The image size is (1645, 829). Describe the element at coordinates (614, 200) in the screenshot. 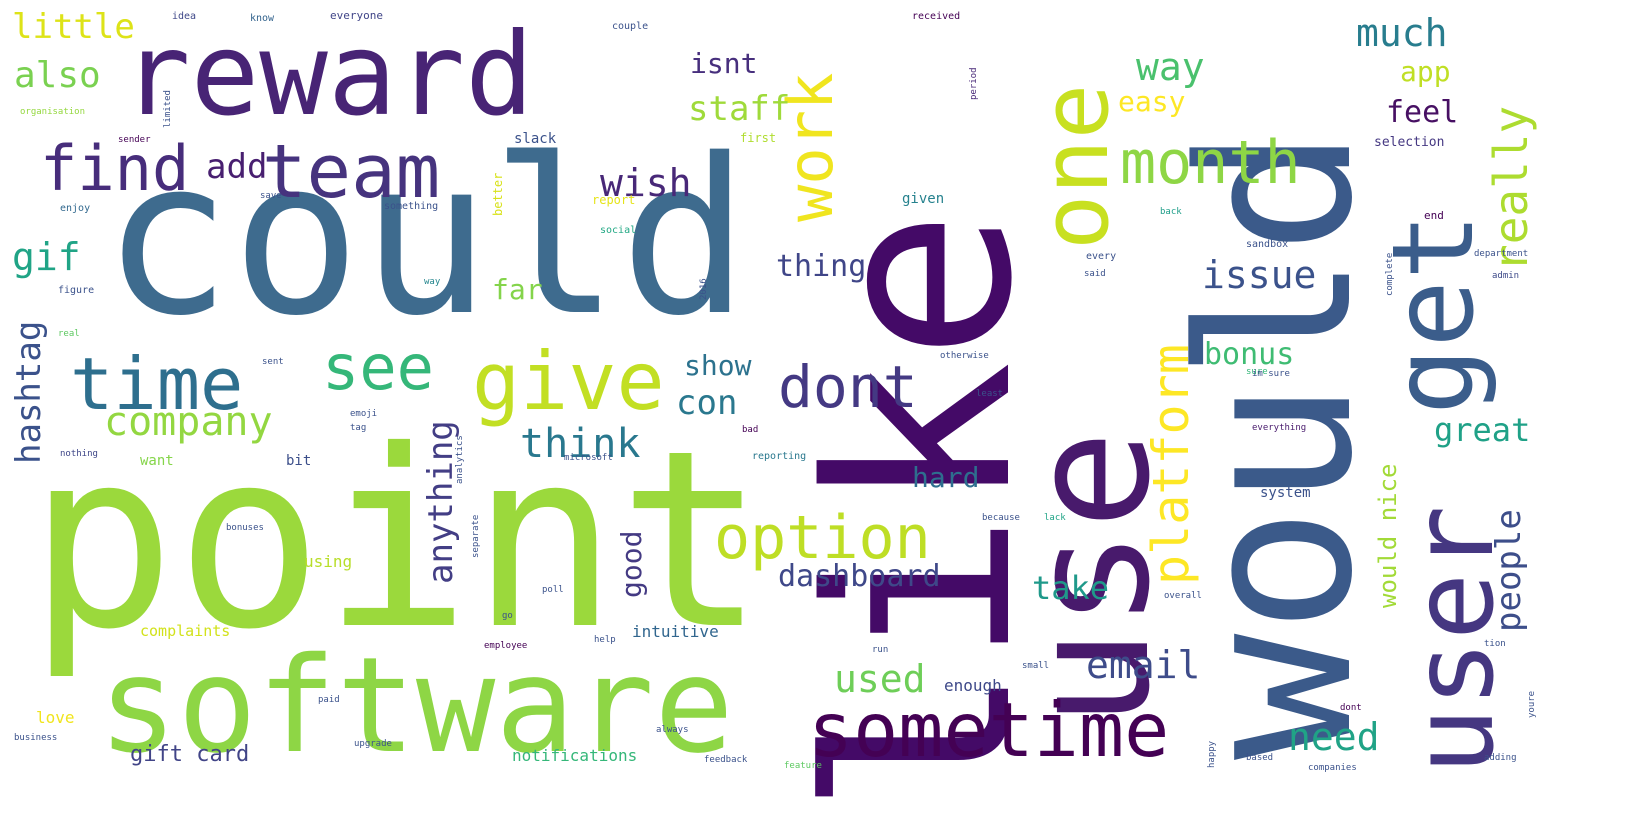

I see `word: report` at that location.